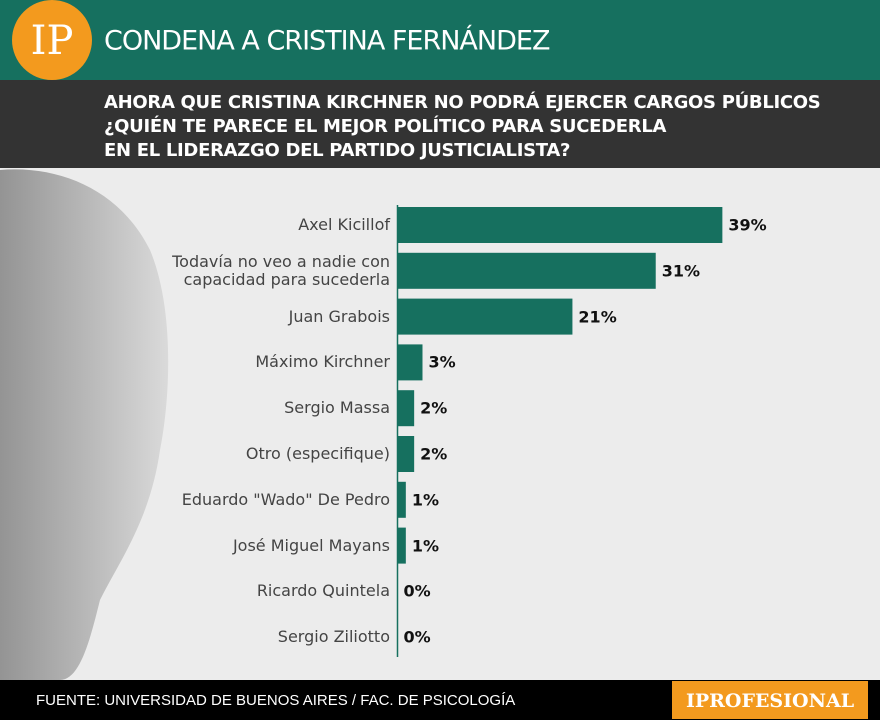 This screenshot has width=880, height=720. I want to click on value-label: 31%, so click(681, 271).